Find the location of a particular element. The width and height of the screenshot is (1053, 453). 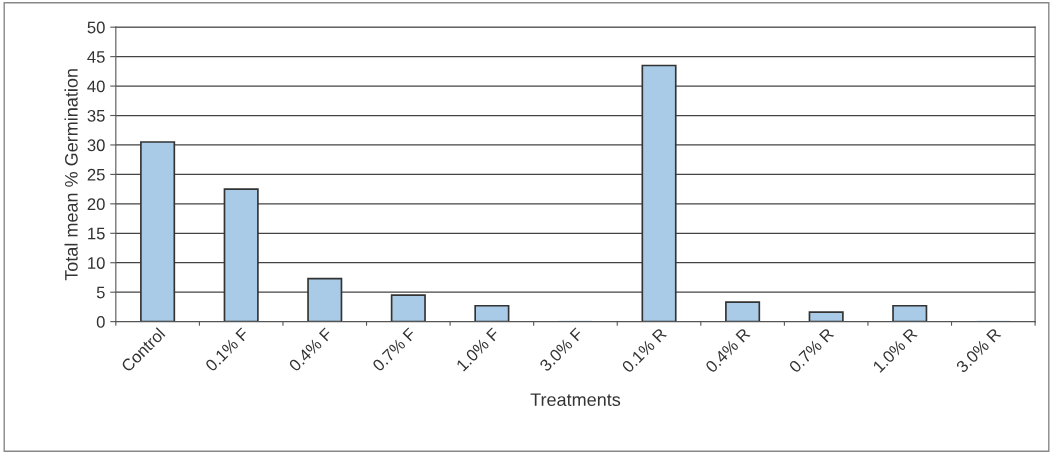

y-tick-label: 50 is located at coordinates (96, 27).